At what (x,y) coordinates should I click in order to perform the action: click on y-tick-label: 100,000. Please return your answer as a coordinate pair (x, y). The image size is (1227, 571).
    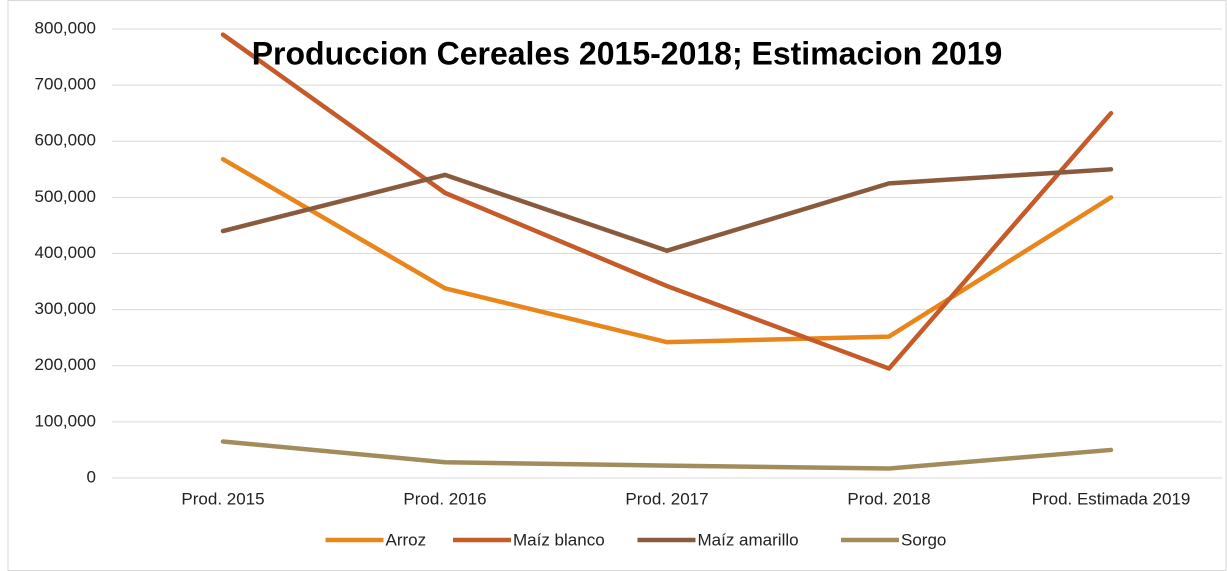
    Looking at the image, I should click on (65, 420).